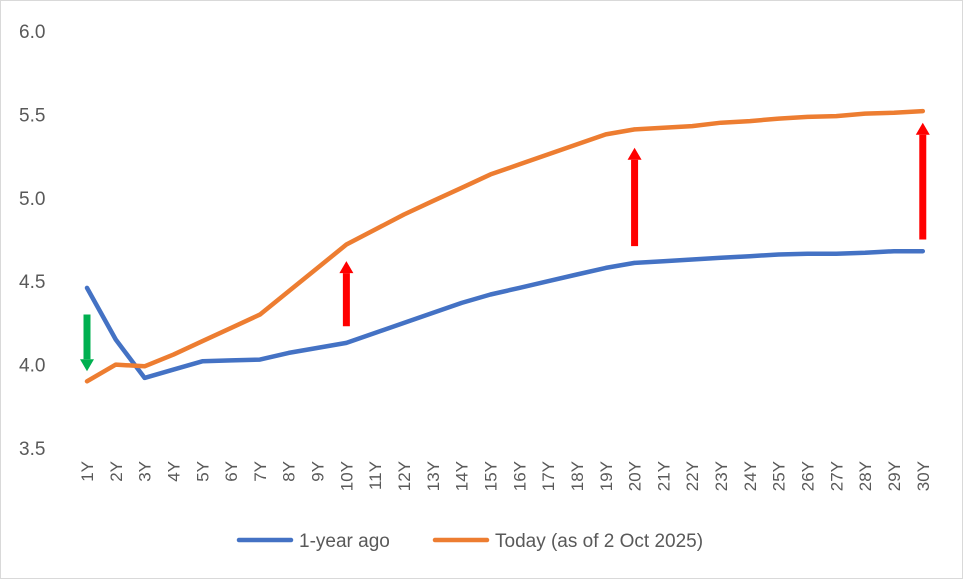  I want to click on x-tick-label: 12Y, so click(404, 476).